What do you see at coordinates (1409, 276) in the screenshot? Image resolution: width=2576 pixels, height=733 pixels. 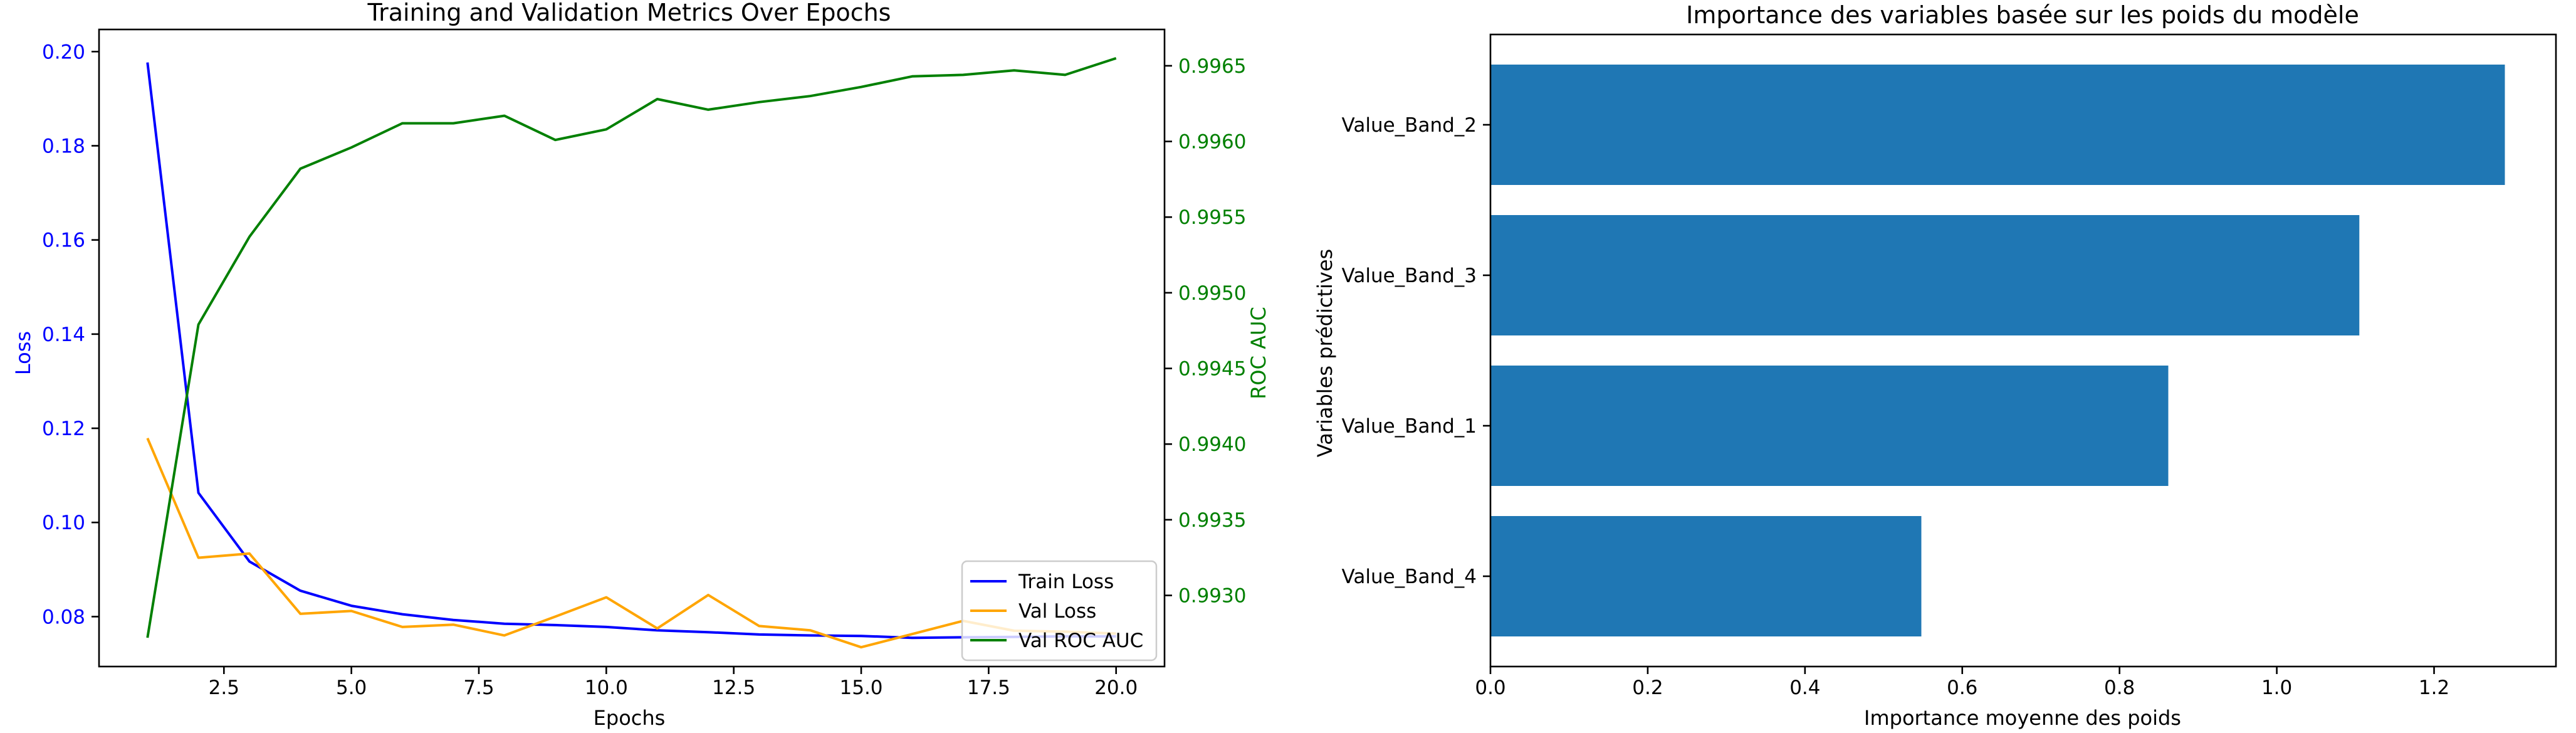 I see `y-tick-label: Value_Band_3` at bounding box center [1409, 276].